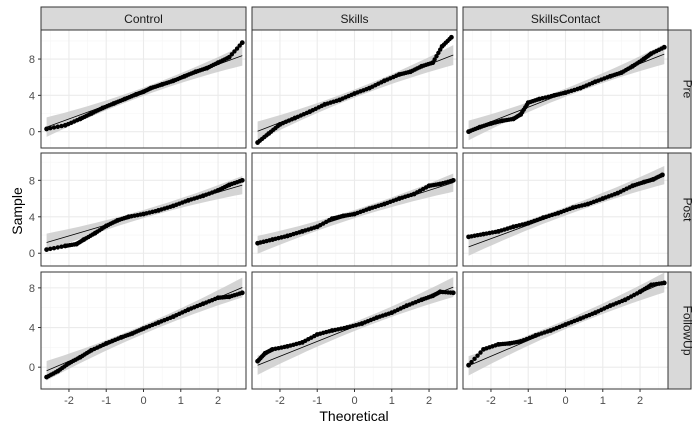 The height and width of the screenshot is (432, 700). What do you see at coordinates (565, 209) in the screenshot?
I see `panel-post-skillscontact` at bounding box center [565, 209].